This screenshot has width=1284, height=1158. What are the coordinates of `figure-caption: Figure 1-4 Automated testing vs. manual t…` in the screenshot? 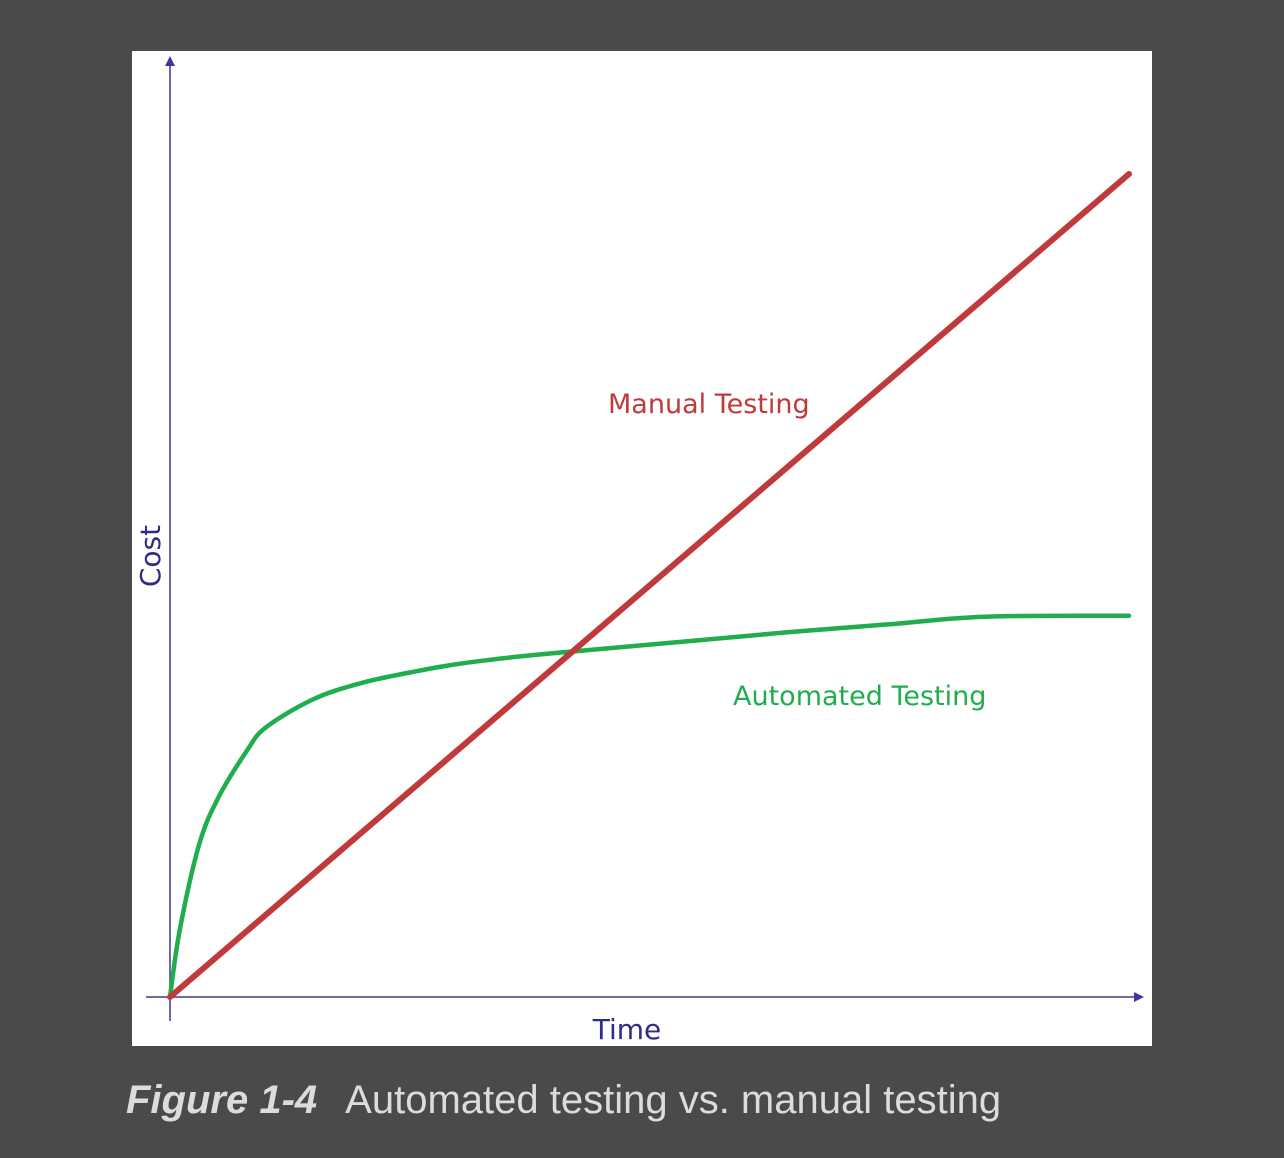 It's located at (563, 1100).